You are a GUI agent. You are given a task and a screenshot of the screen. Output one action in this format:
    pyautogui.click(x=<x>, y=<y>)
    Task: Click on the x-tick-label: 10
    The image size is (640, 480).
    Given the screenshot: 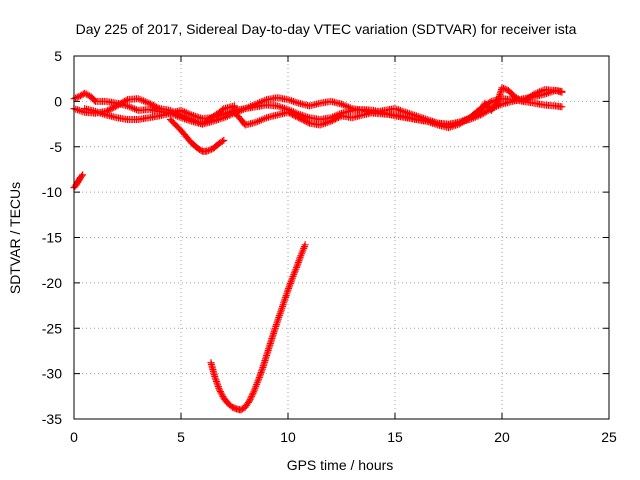 What is the action you would take?
    pyautogui.click(x=288, y=437)
    